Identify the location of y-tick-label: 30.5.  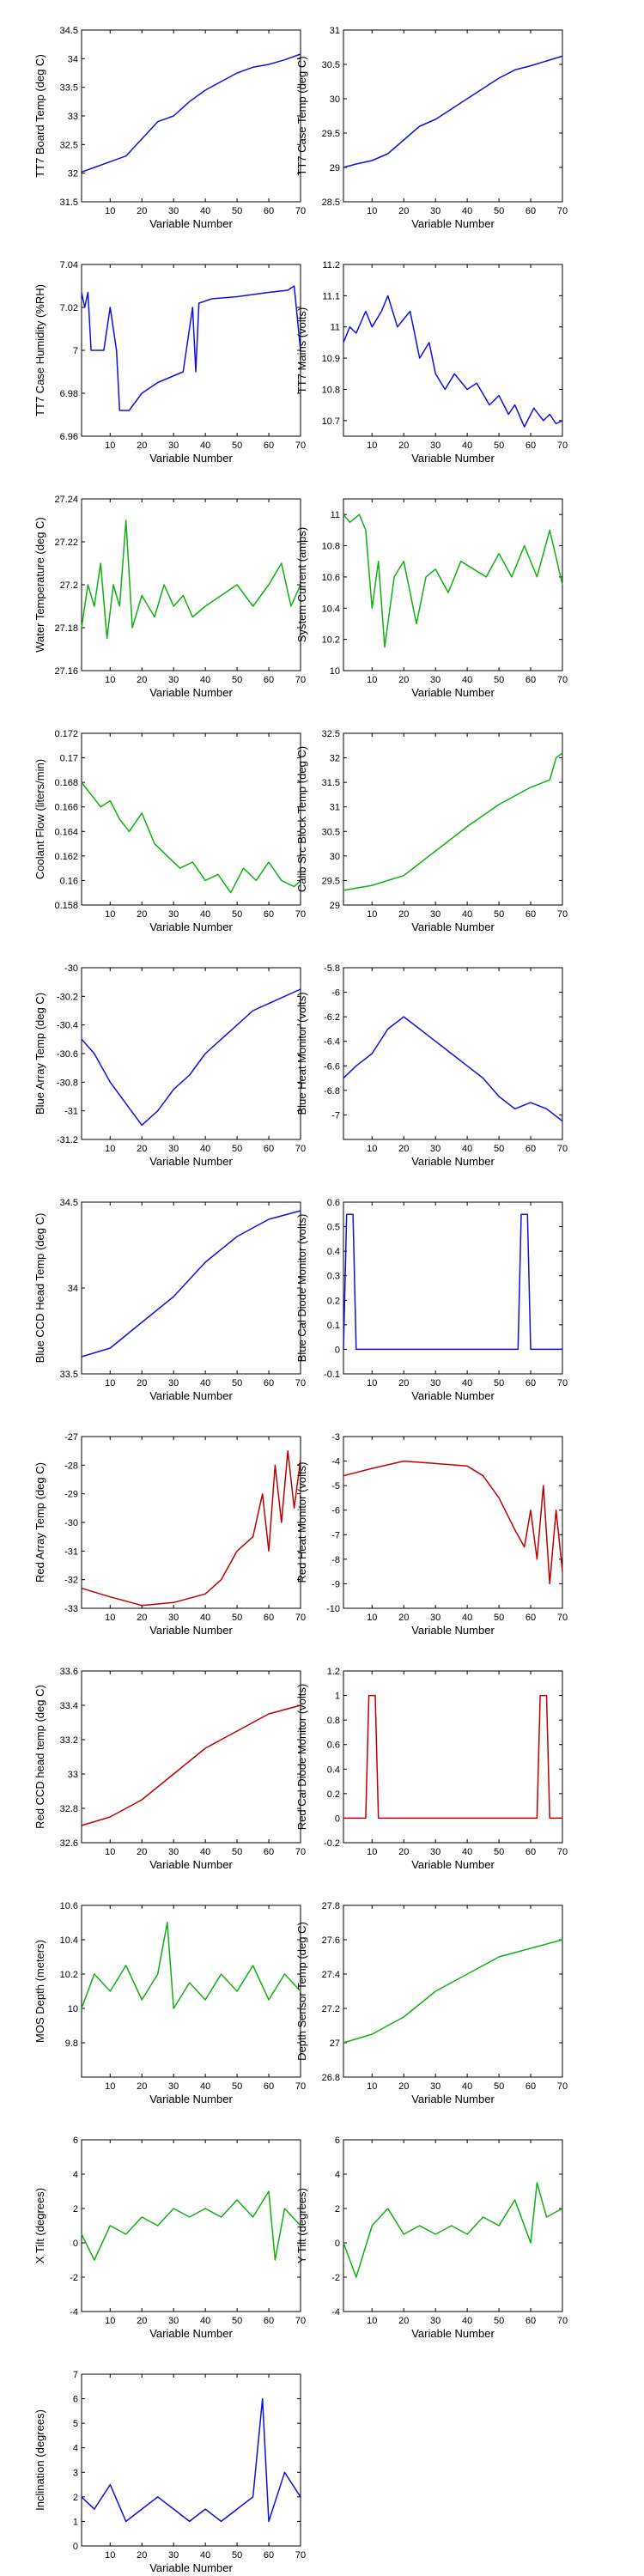
(331, 832).